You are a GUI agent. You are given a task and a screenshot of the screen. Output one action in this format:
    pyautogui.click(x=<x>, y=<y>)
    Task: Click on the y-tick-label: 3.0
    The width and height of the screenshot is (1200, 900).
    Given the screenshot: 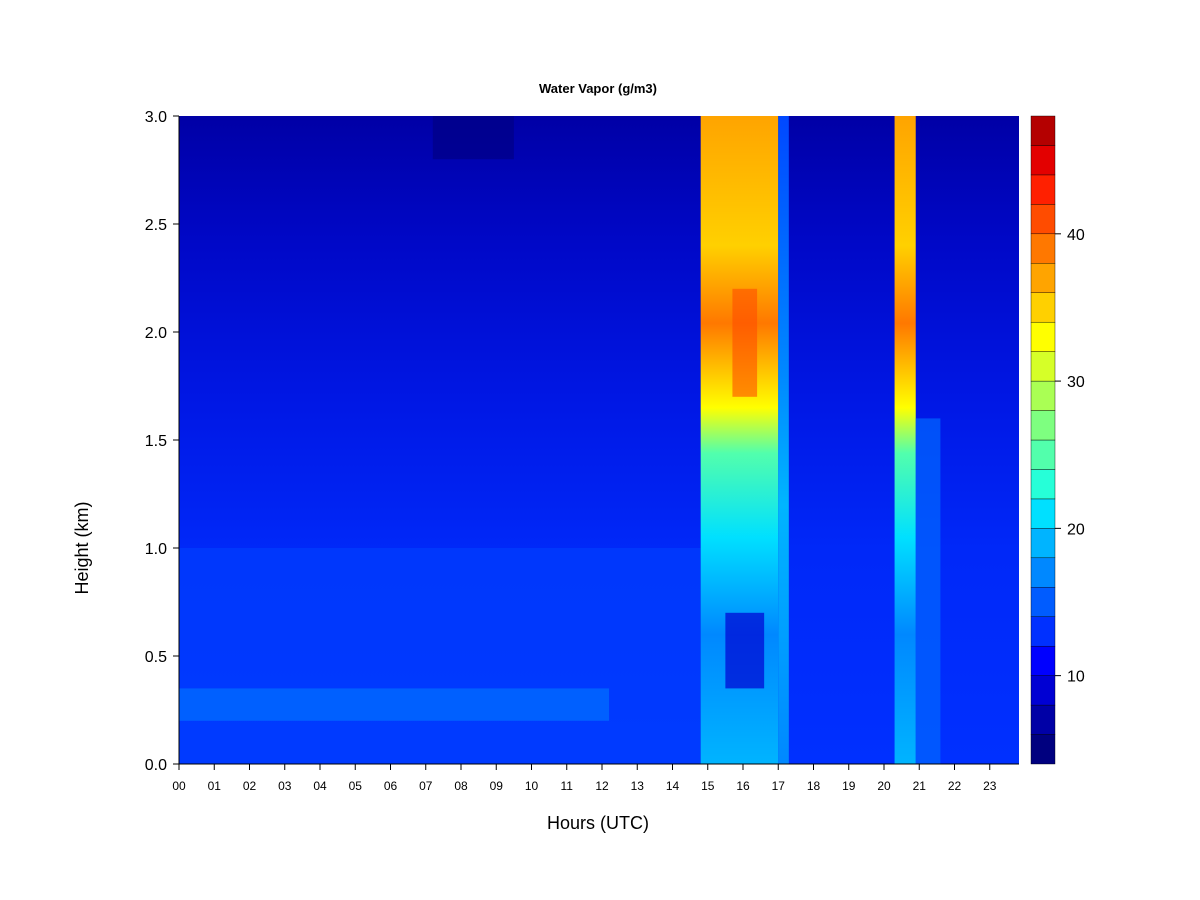 What is the action you would take?
    pyautogui.click(x=156, y=117)
    